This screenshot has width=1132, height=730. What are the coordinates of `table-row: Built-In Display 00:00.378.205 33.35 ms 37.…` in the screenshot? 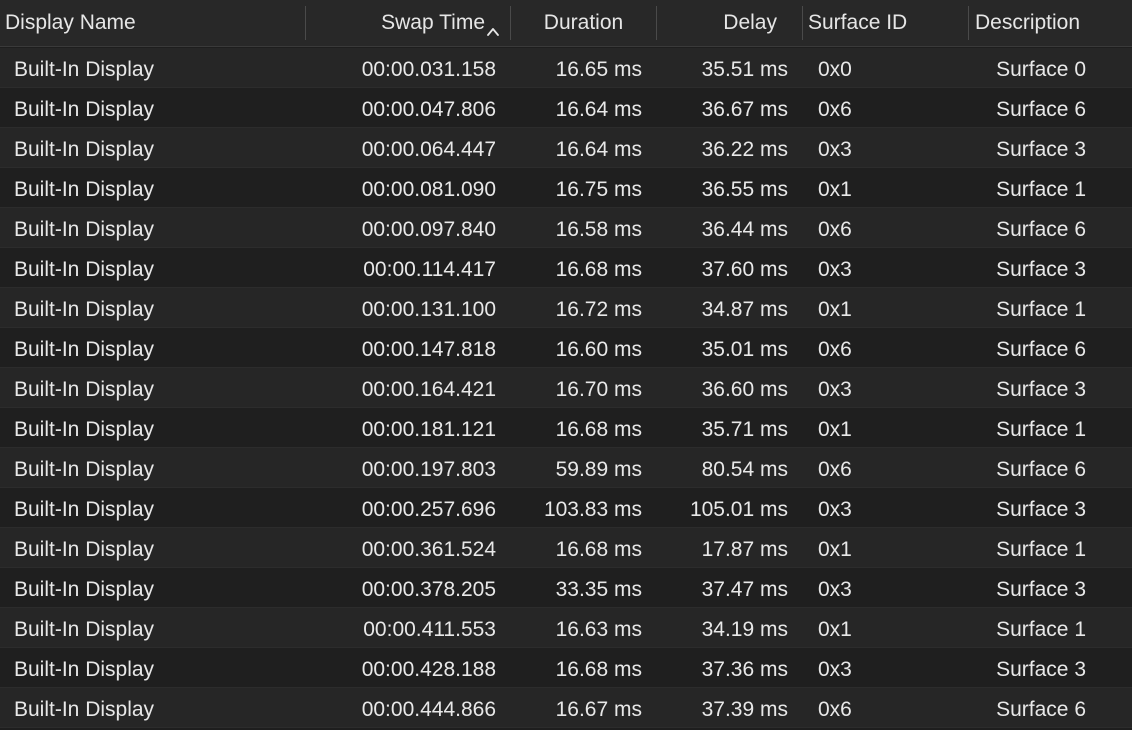 It's located at (566, 588).